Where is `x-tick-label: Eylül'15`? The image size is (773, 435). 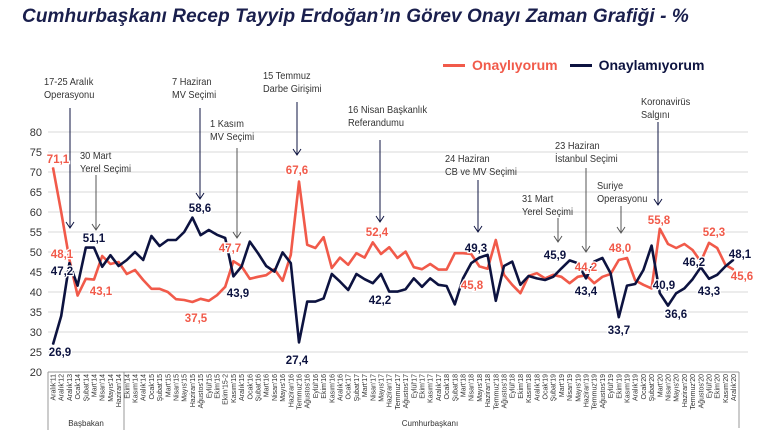
x-tick-label: Eylül'15 is located at coordinates (209, 386).